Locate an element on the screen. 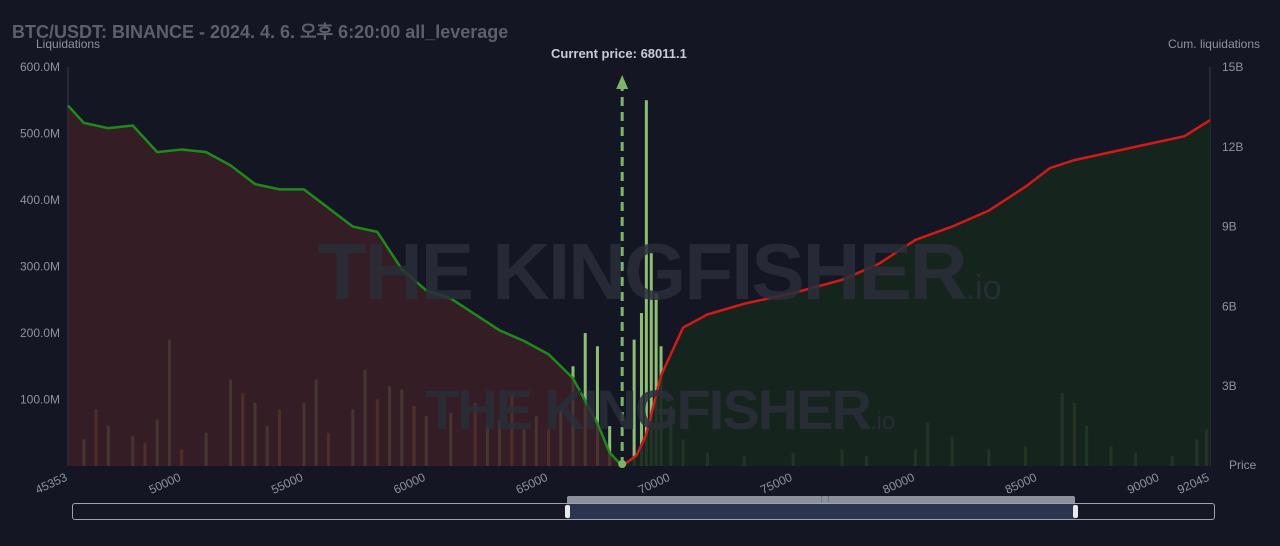 The image size is (1280, 546). y2-tick-label: 6B is located at coordinates (1229, 306).